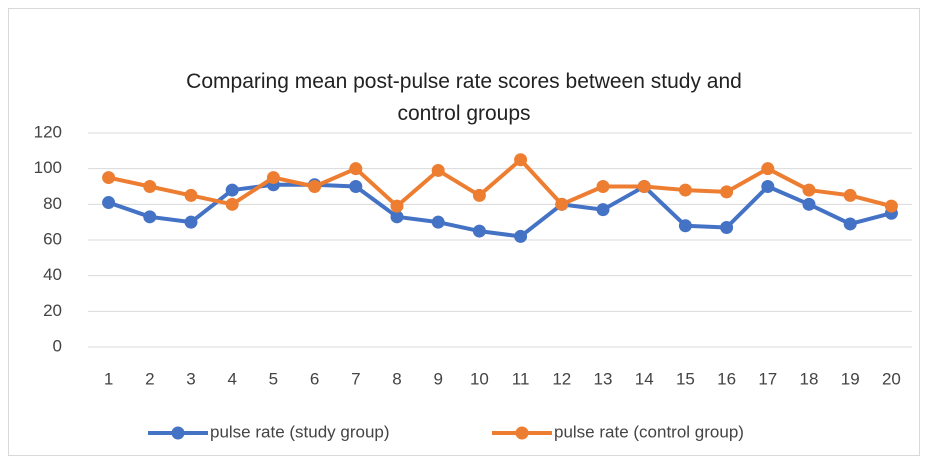 This screenshot has width=928, height=464. I want to click on y-tick-label: 80, so click(52, 203).